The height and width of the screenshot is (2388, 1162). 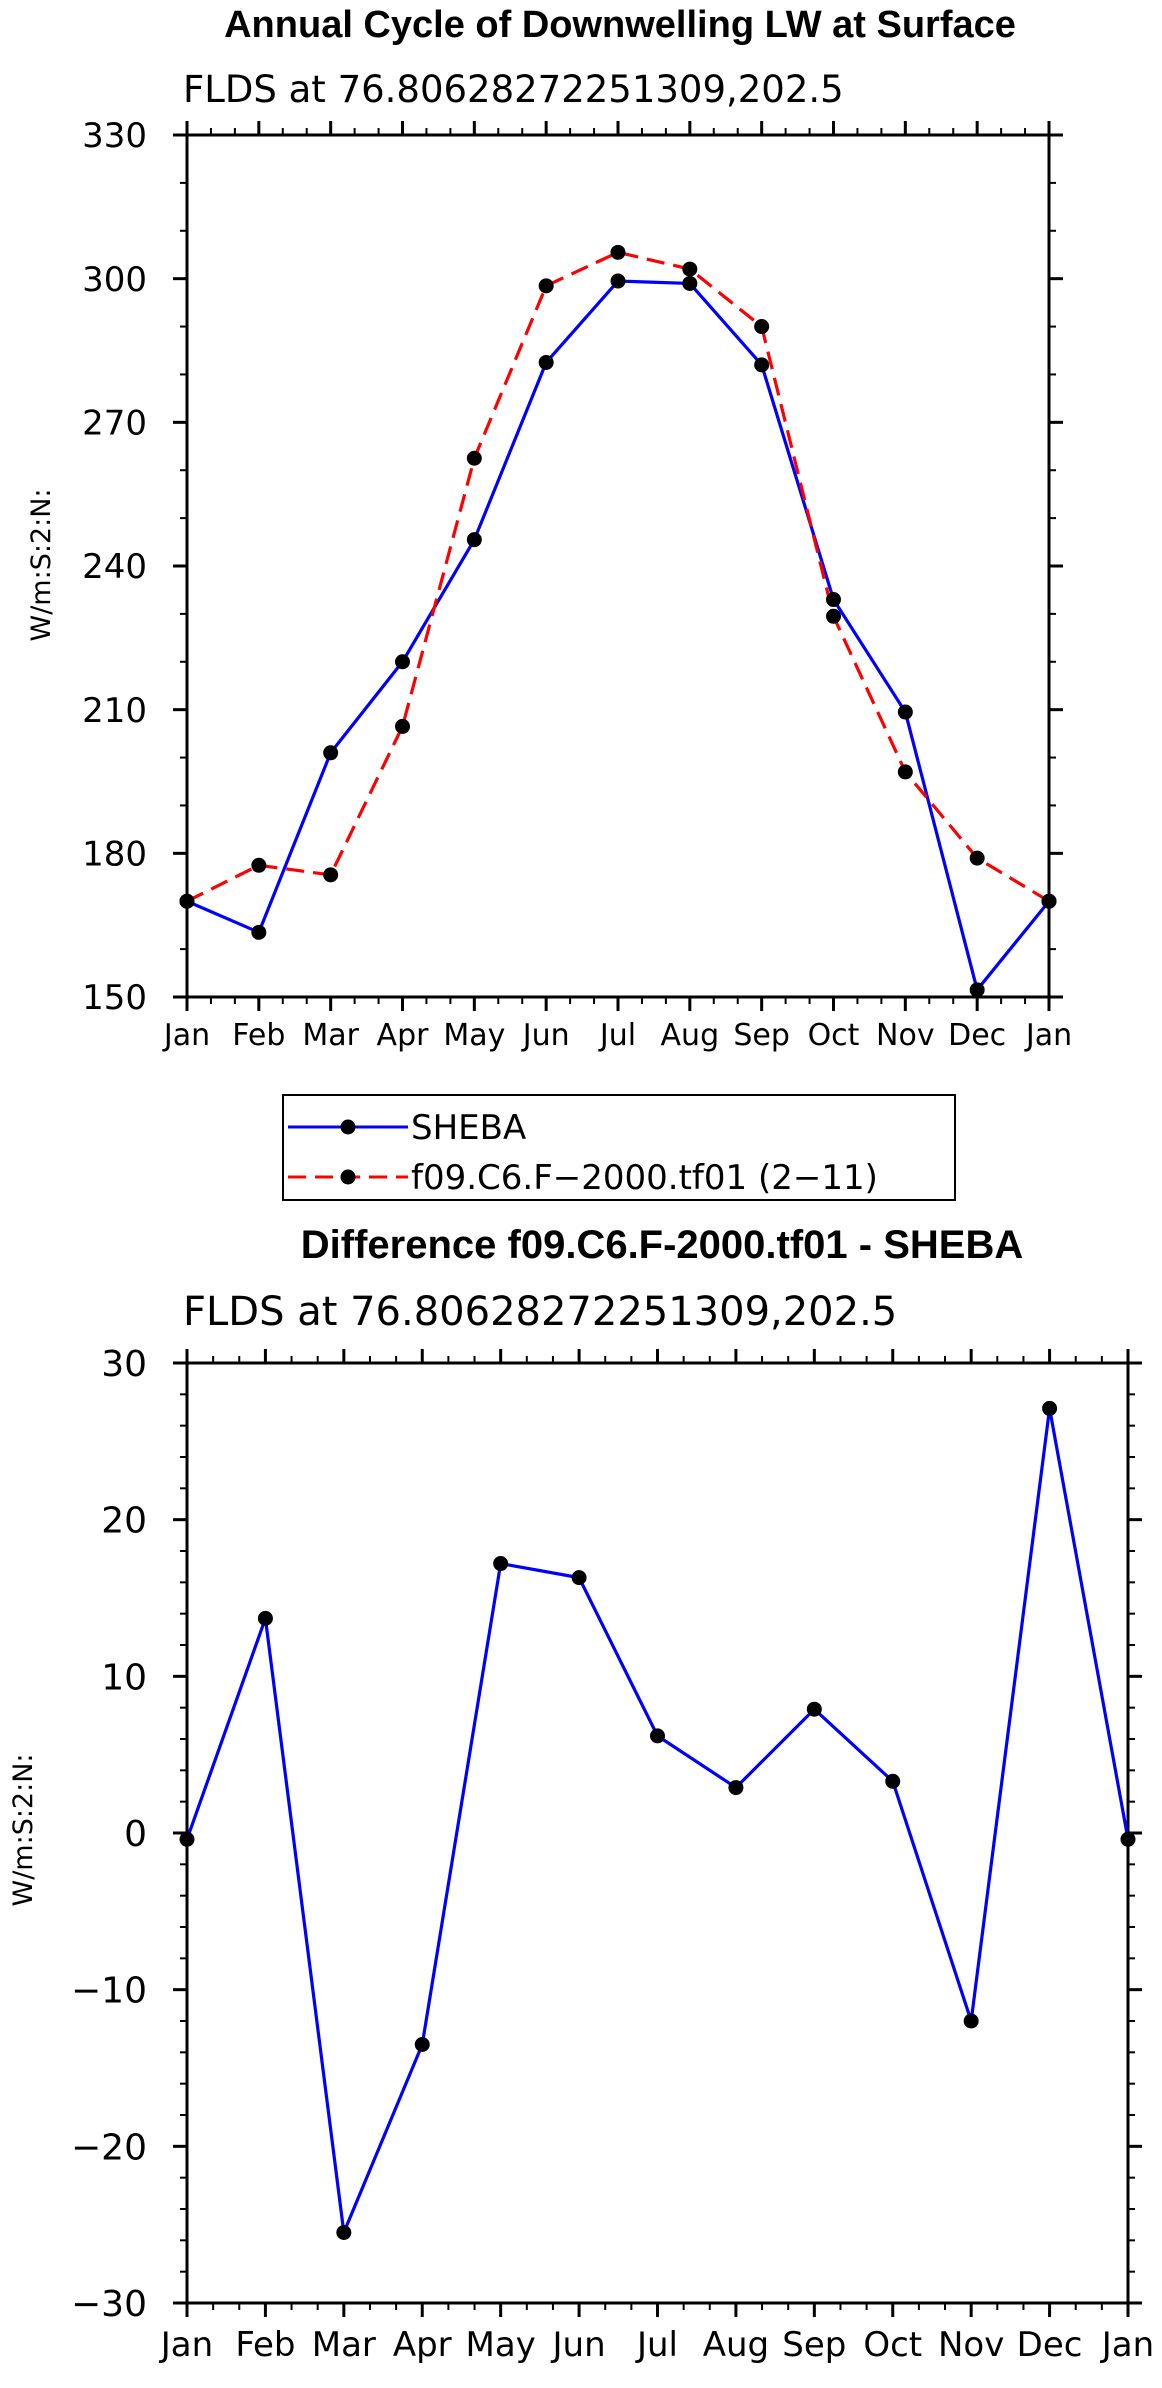 What do you see at coordinates (348, 1177) in the screenshot?
I see `legend-model-marker` at bounding box center [348, 1177].